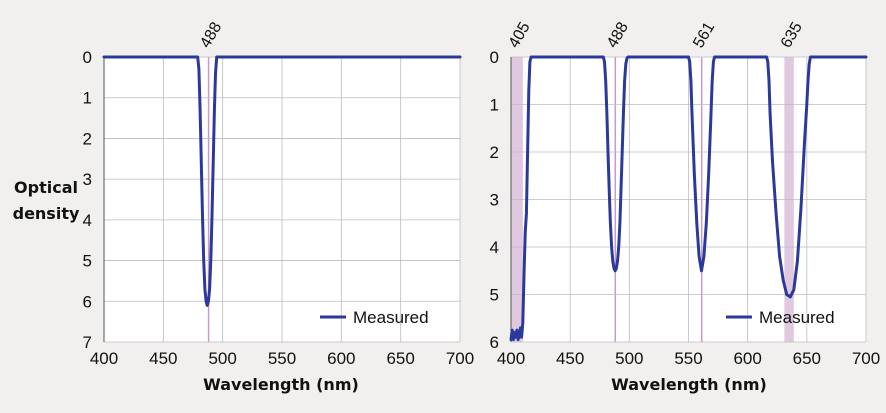 The height and width of the screenshot is (413, 886). I want to click on y-axis-title-line1: Optical, so click(46, 187).